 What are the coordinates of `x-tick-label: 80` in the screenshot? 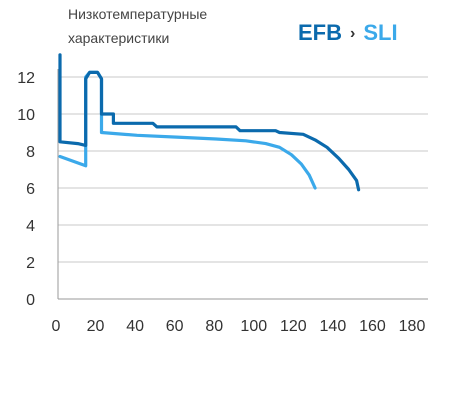 It's located at (214, 326).